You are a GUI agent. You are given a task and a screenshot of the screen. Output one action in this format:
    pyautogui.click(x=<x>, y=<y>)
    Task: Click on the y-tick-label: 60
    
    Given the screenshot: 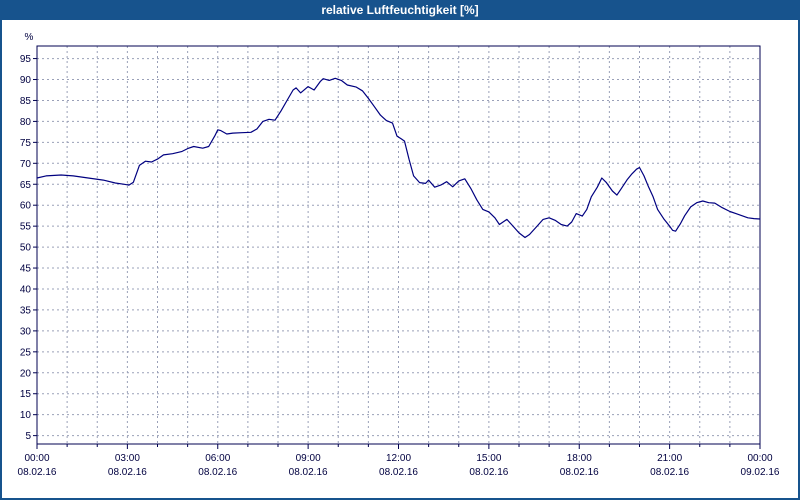 What is the action you would take?
    pyautogui.click(x=26, y=206)
    